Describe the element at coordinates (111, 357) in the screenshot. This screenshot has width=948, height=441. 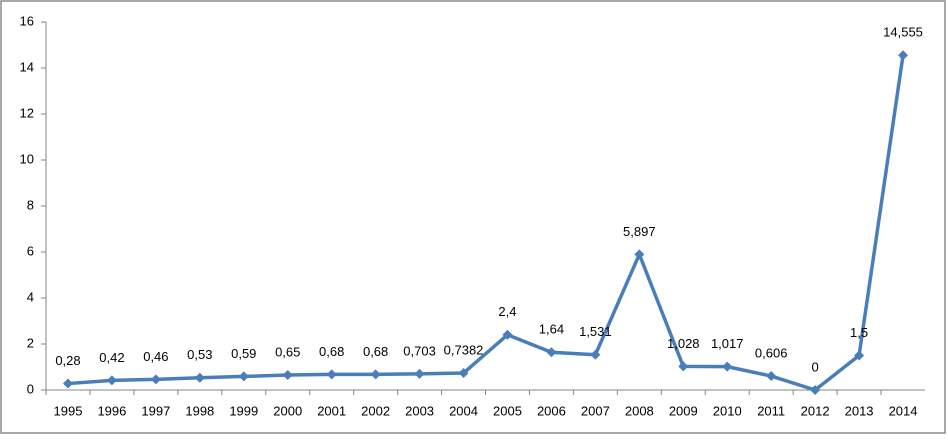
I see `data-label: 0,42` at that location.